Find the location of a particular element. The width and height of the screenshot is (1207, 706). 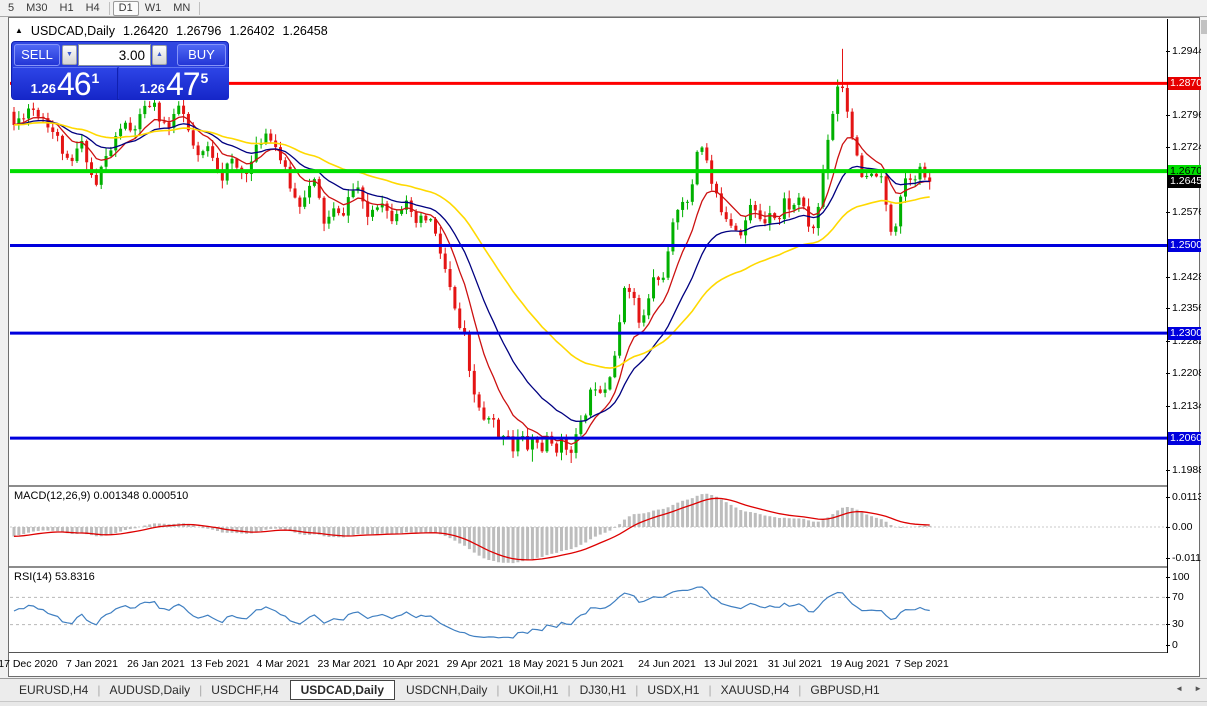

date-axis-label: 18 May 2021 is located at coordinates (539, 664).